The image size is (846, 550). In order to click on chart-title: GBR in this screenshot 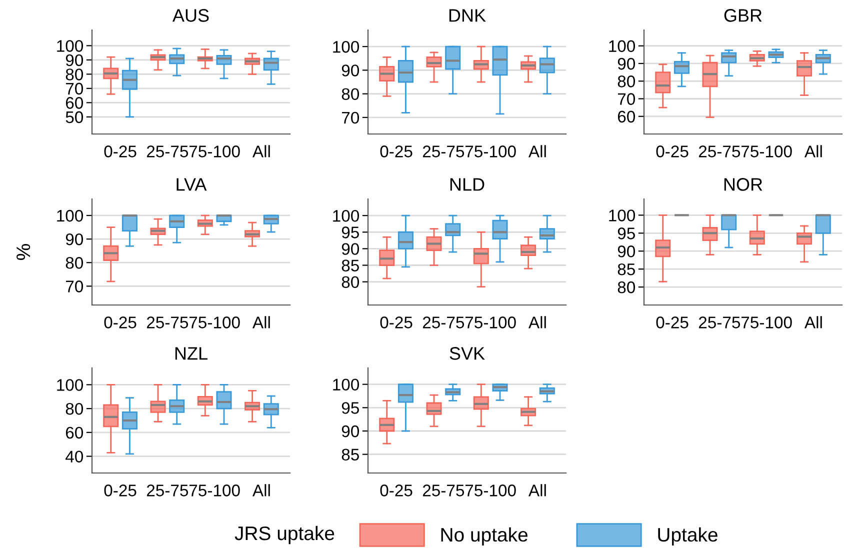, I will do `click(743, 15)`.